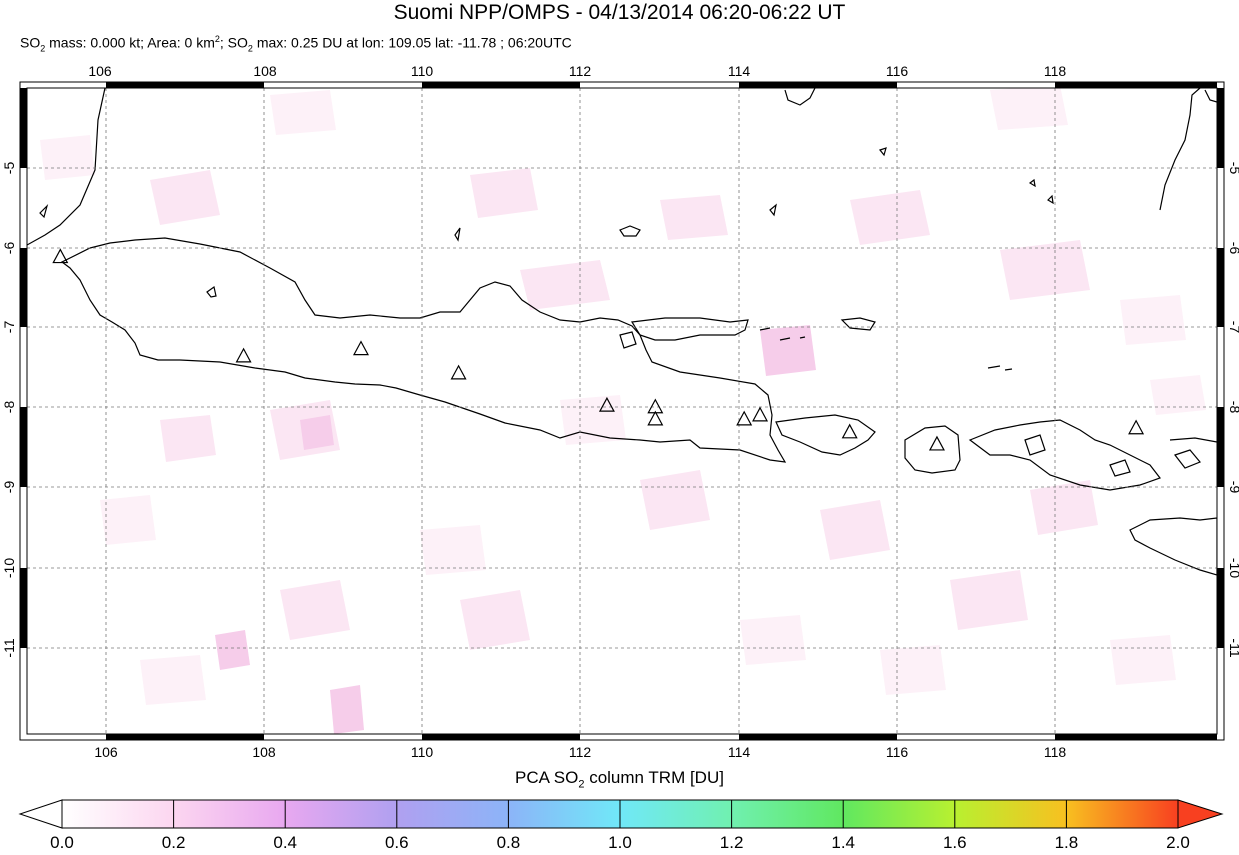 Image resolution: width=1239 pixels, height=855 pixels. I want to click on lat-label-left: -10, so click(9, 568).